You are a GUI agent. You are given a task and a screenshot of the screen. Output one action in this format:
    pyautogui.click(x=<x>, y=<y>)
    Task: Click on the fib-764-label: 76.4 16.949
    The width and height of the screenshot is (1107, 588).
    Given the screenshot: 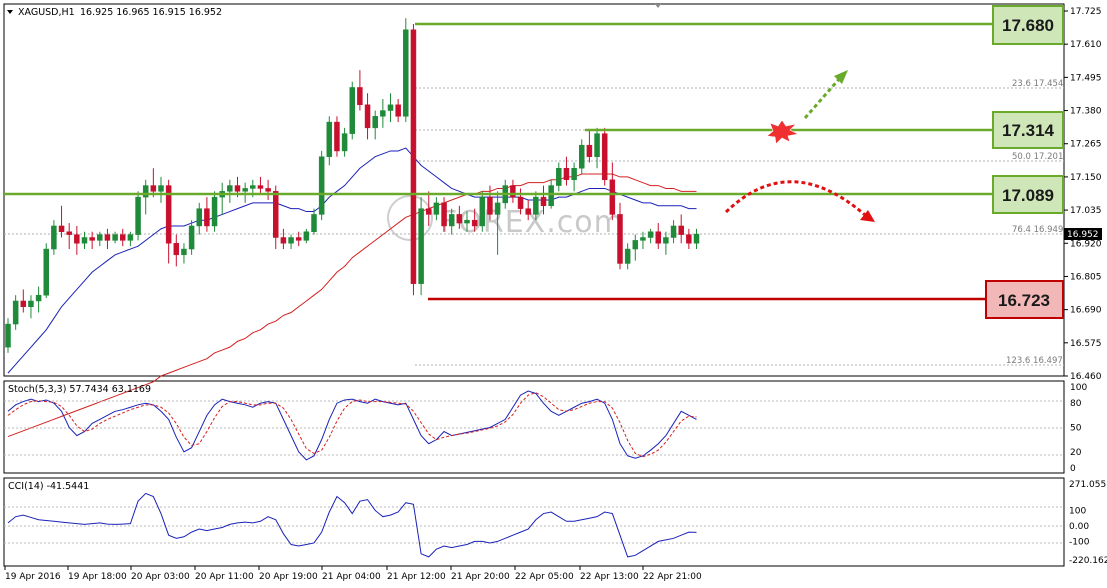 What is the action you would take?
    pyautogui.click(x=1037, y=230)
    